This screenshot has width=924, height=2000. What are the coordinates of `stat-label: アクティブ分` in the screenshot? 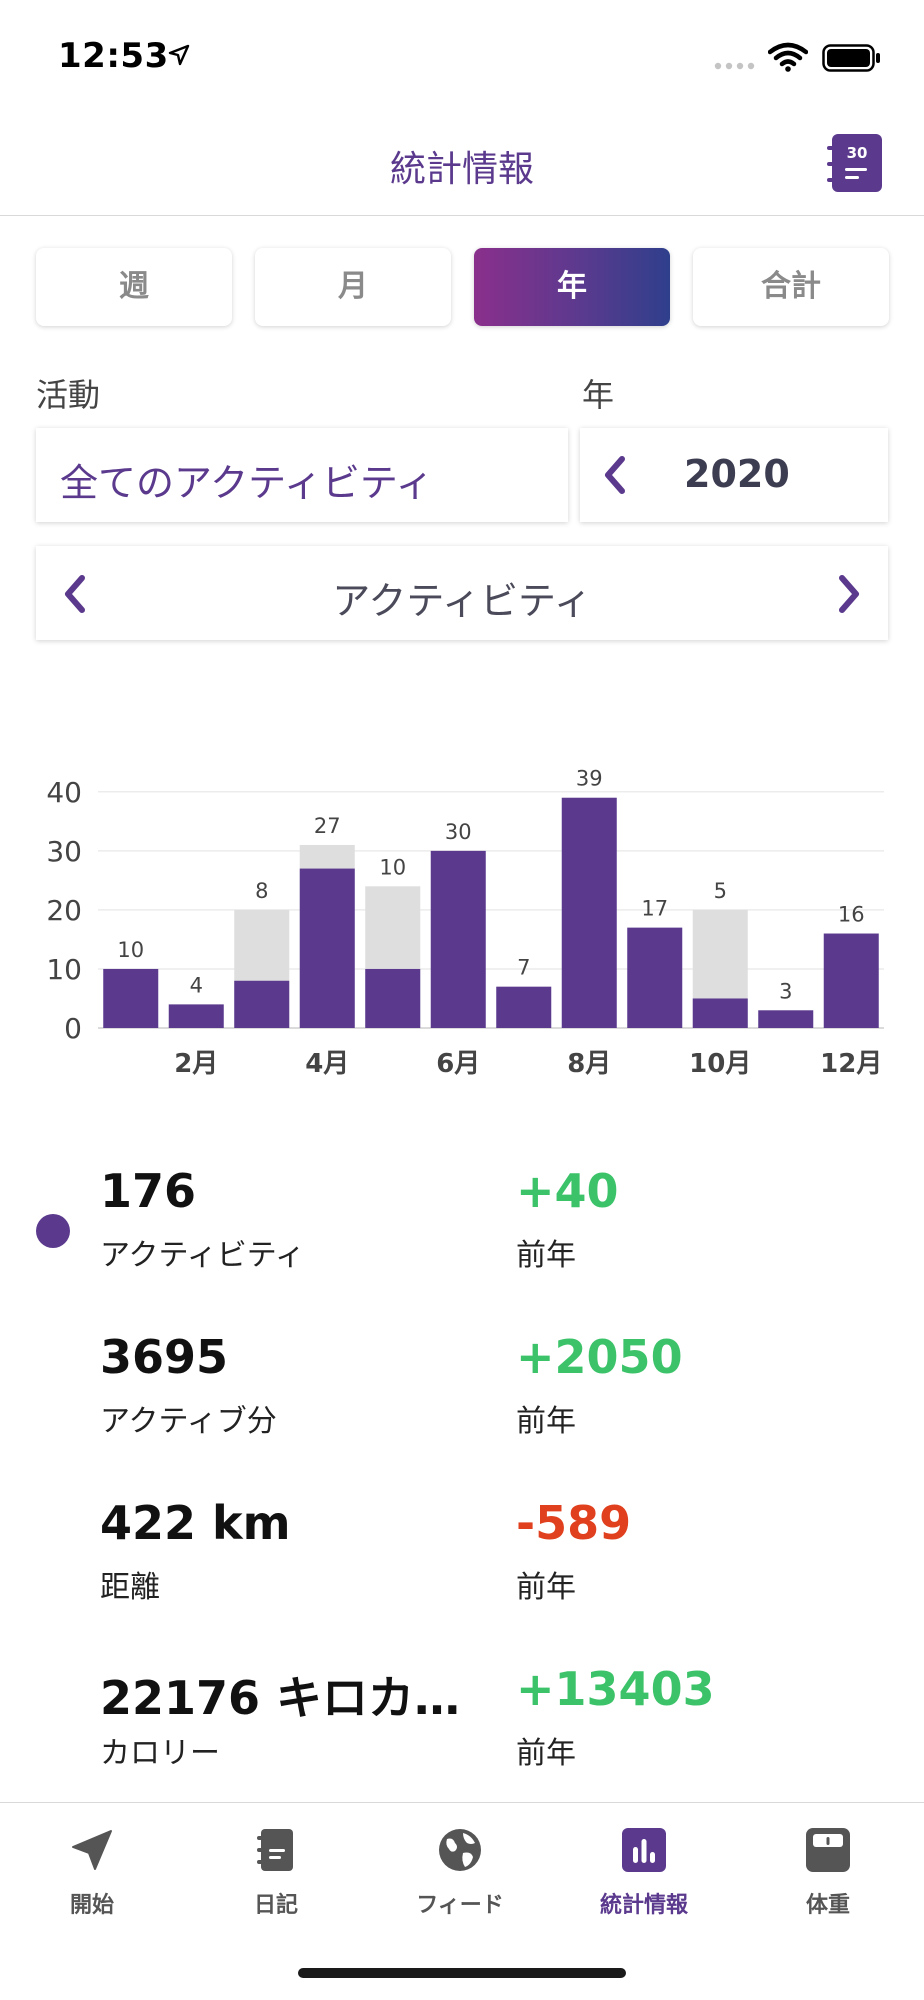 It's located at (188, 1421).